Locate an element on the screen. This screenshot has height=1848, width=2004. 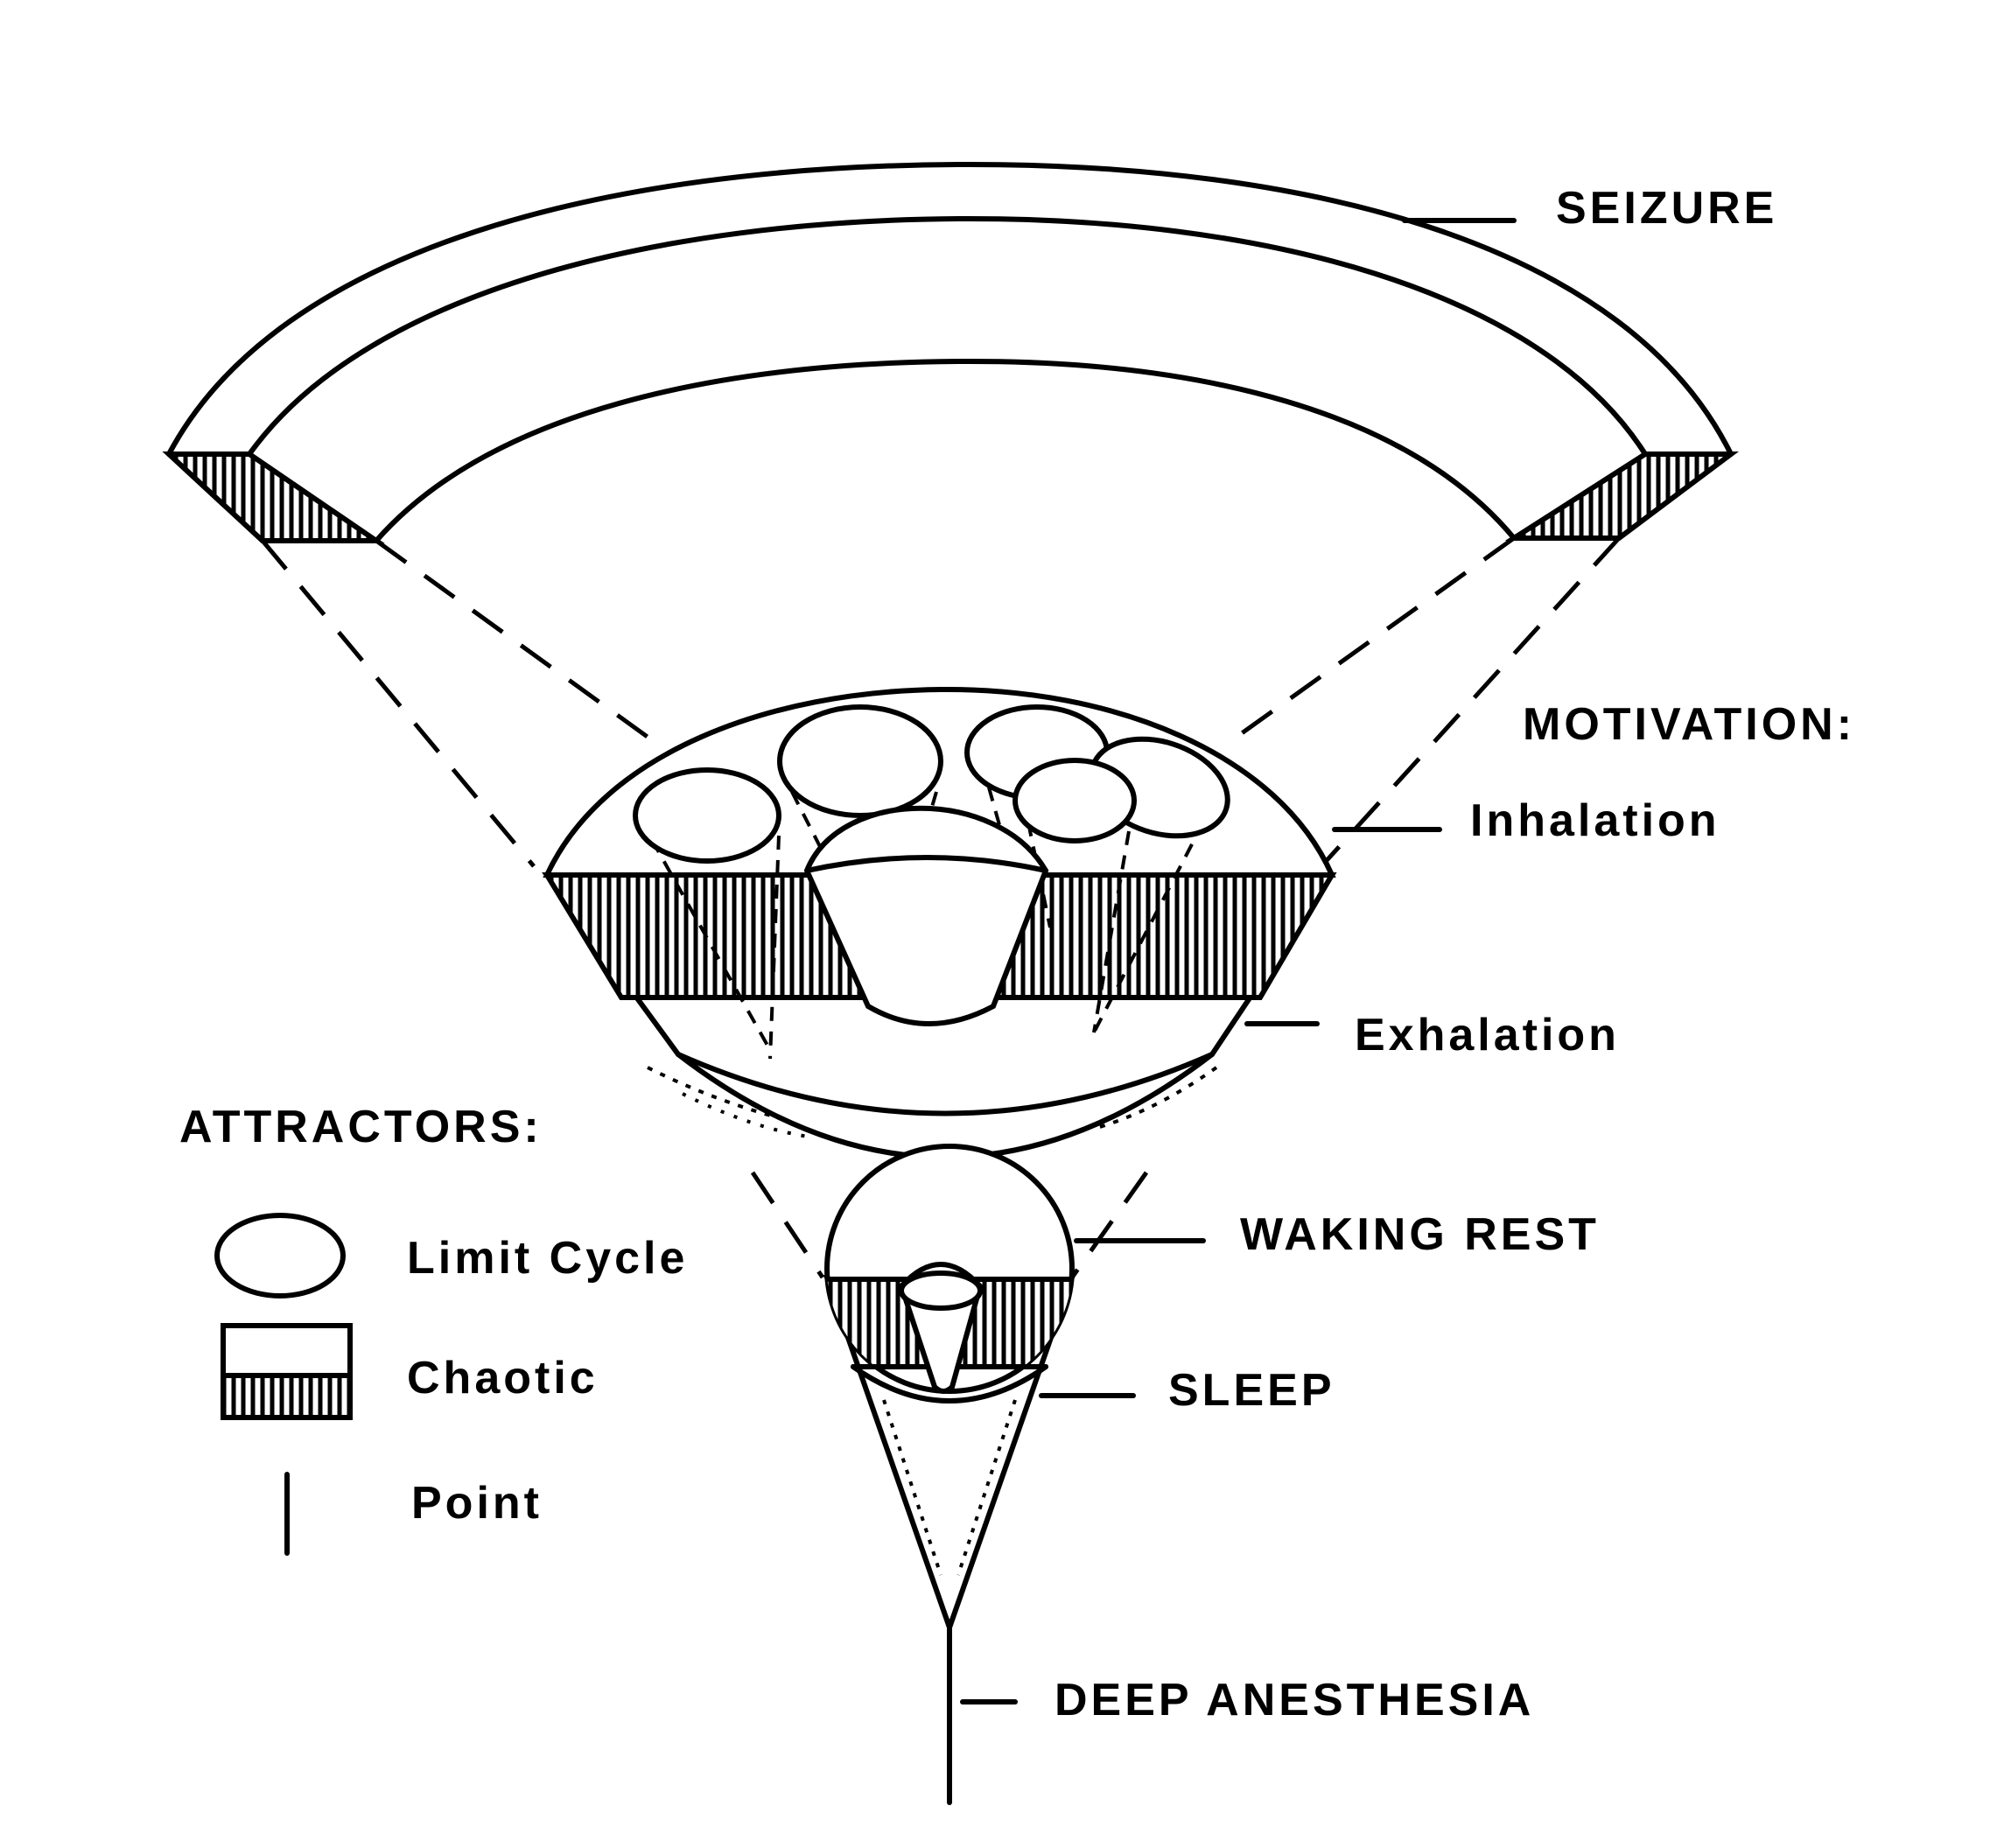
seizure-left-hatch is located at coordinates (273, 497).